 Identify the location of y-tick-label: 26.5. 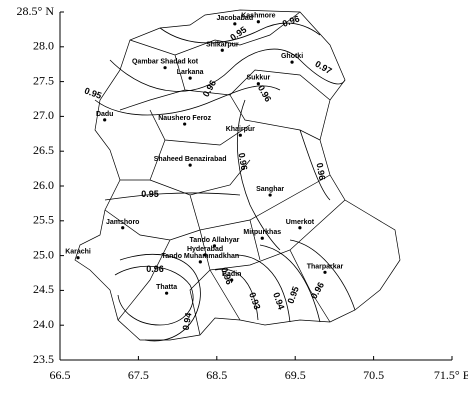
(43, 150).